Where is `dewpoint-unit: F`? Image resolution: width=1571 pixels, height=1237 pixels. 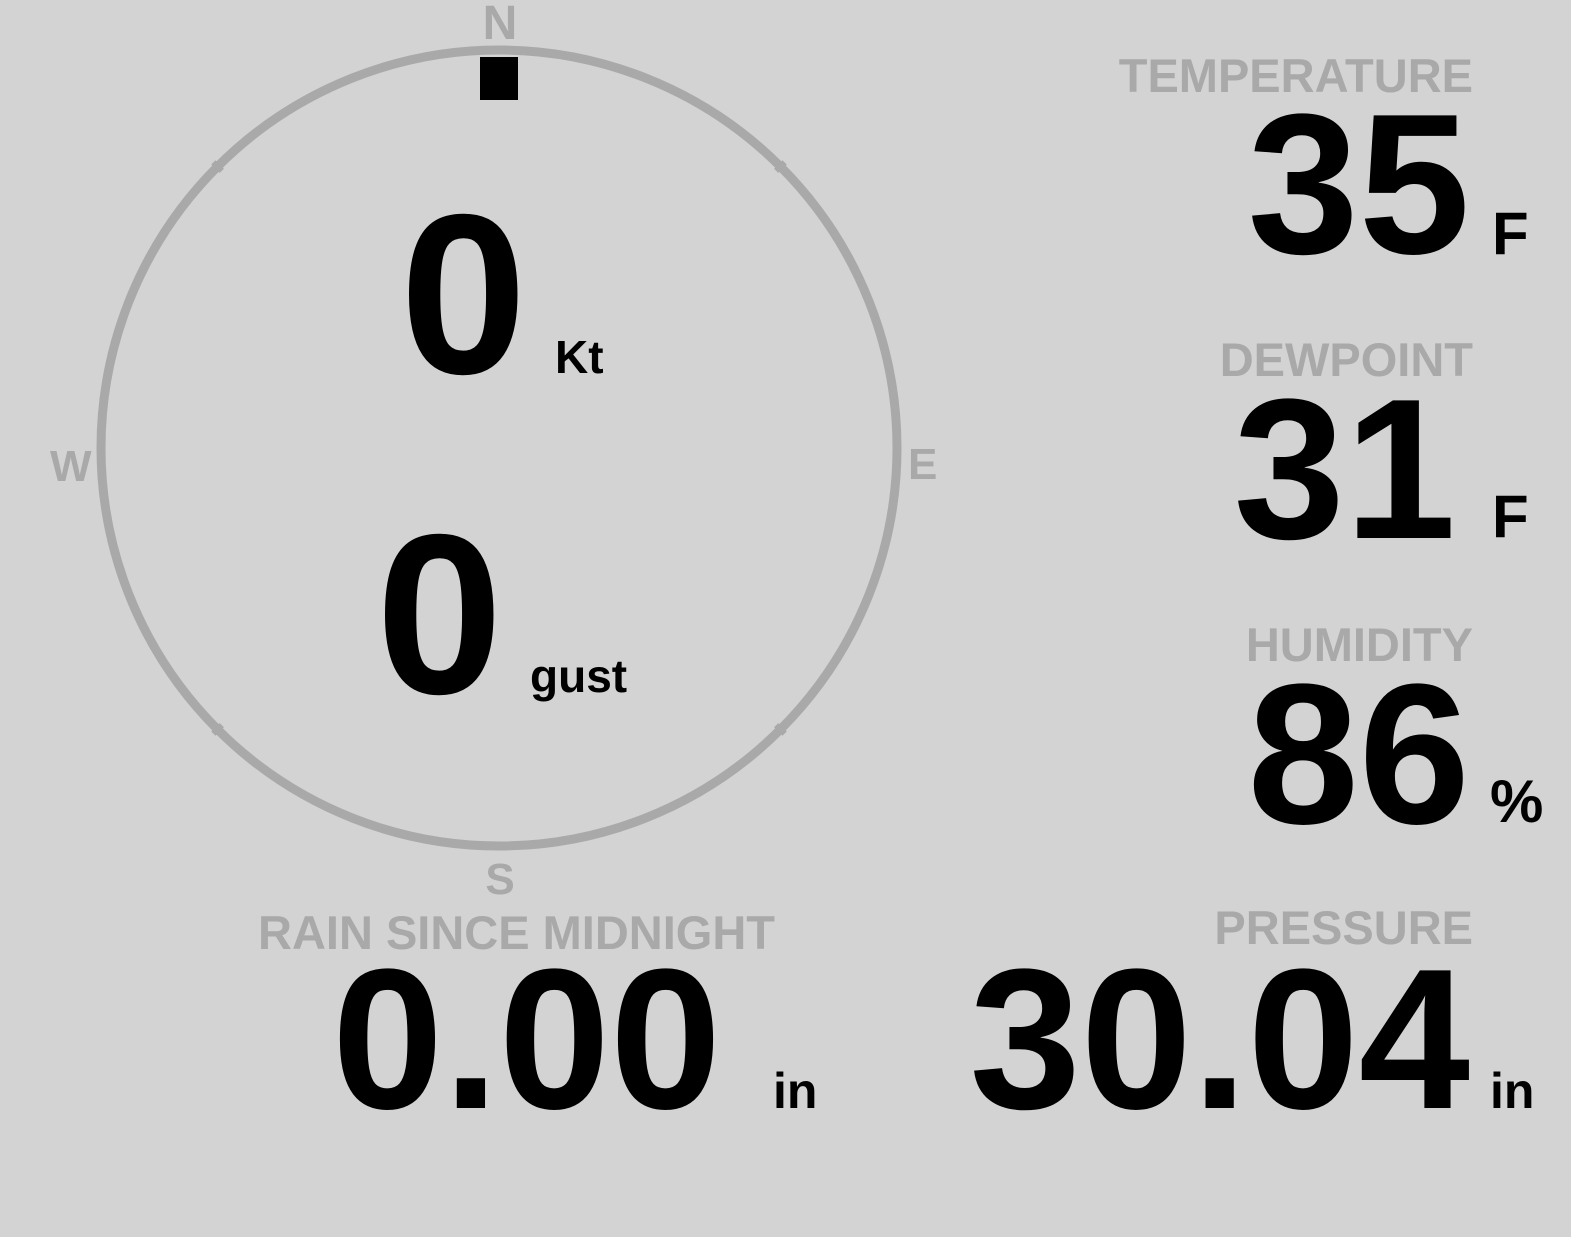
dewpoint-unit: F is located at coordinates (1510, 516).